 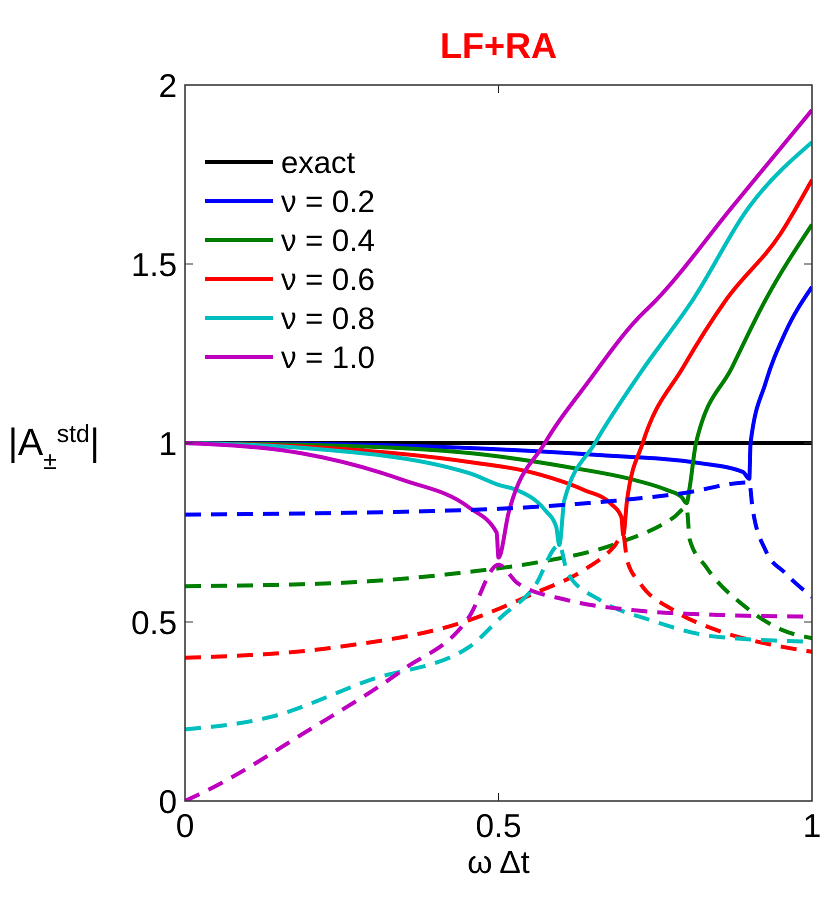 I want to click on x-tick-label: 1, so click(x=812, y=825).